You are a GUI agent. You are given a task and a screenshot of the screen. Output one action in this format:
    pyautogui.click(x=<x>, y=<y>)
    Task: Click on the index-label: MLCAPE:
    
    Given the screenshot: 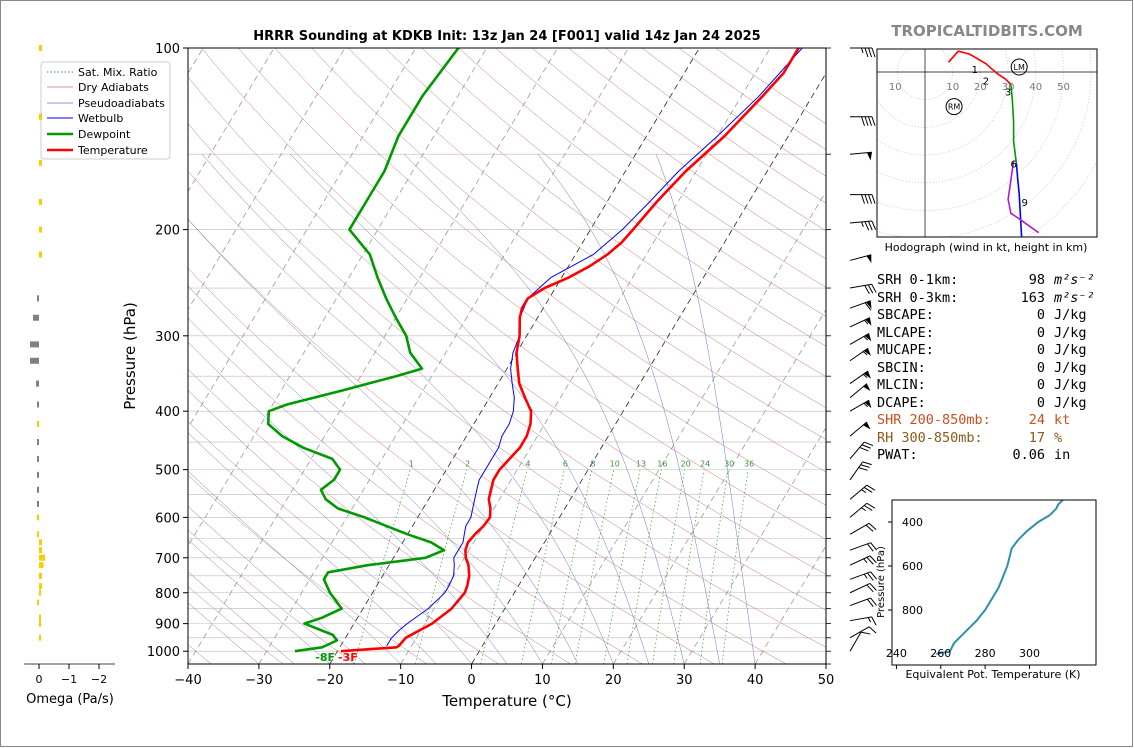 What is the action you would take?
    pyautogui.click(x=905, y=332)
    